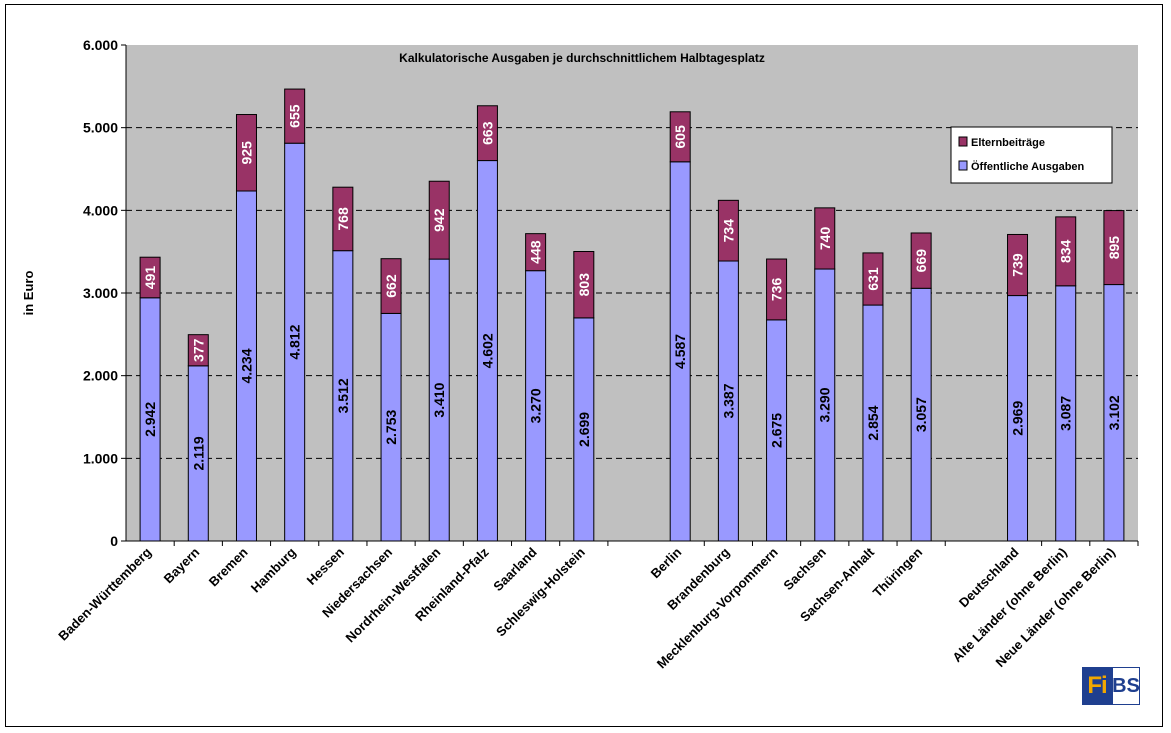 The height and width of the screenshot is (733, 1171). I want to click on data-label-elternbeitraege: 448, so click(536, 252).